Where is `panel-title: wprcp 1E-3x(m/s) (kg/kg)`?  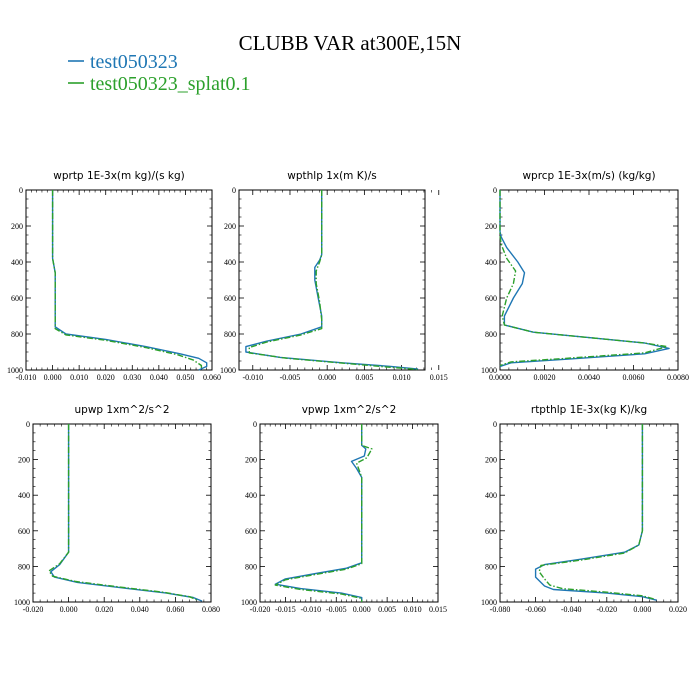
panel-title: wprcp 1E-3x(m/s) (kg/kg) is located at coordinates (588, 176).